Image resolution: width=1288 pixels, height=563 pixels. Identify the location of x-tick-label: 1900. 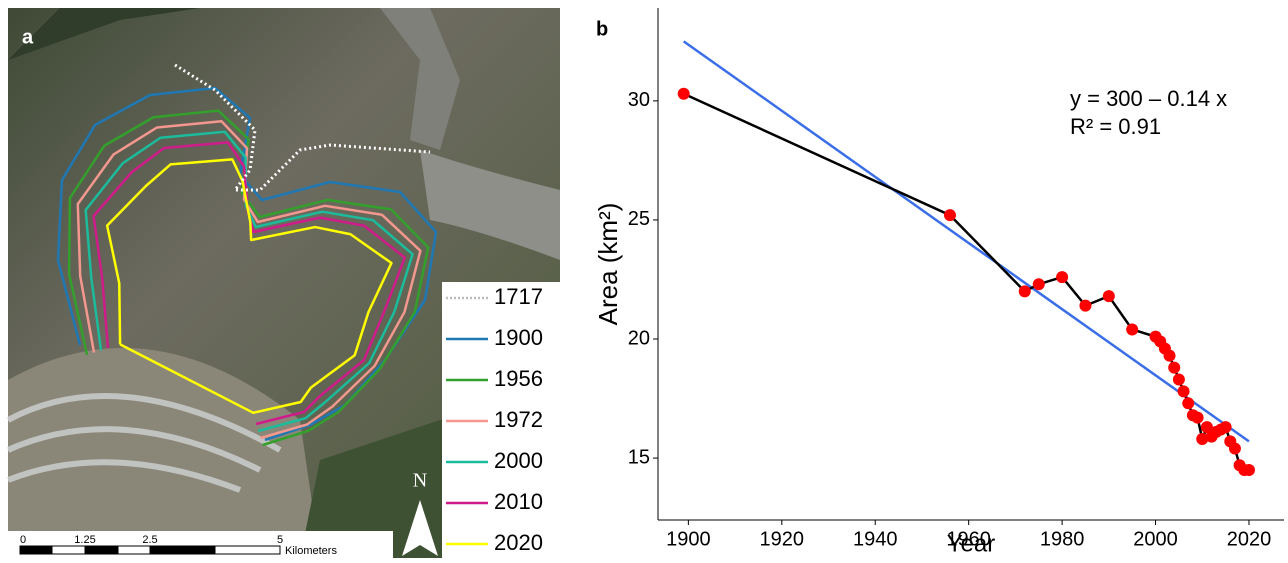
(688, 539).